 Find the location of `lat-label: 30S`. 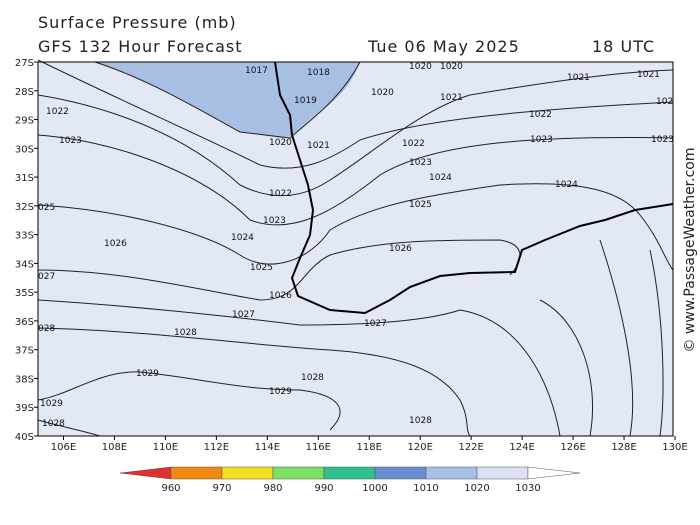

lat-label: 30S is located at coordinates (24, 149).